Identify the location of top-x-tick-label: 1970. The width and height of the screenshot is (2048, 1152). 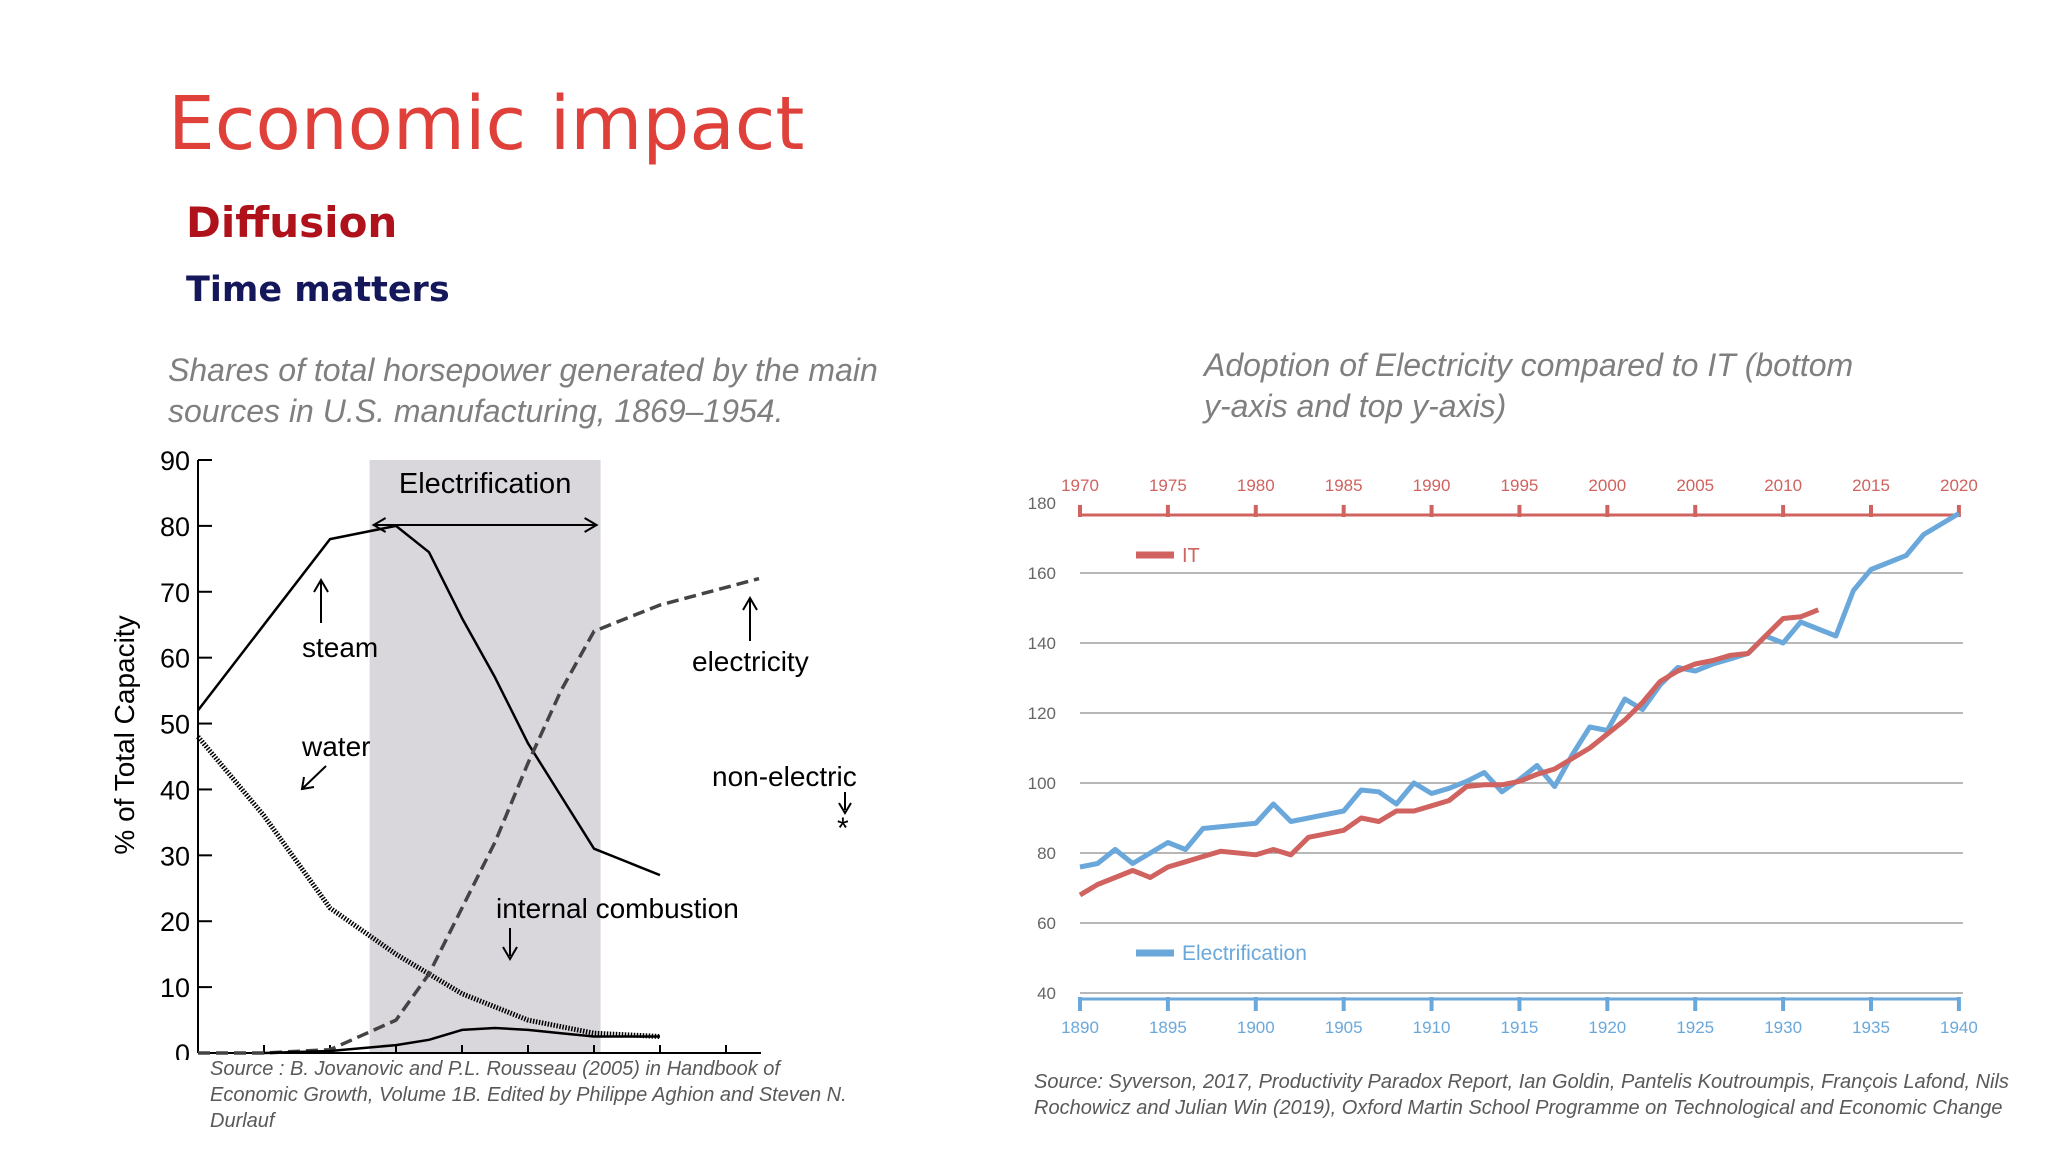
(1080, 485).